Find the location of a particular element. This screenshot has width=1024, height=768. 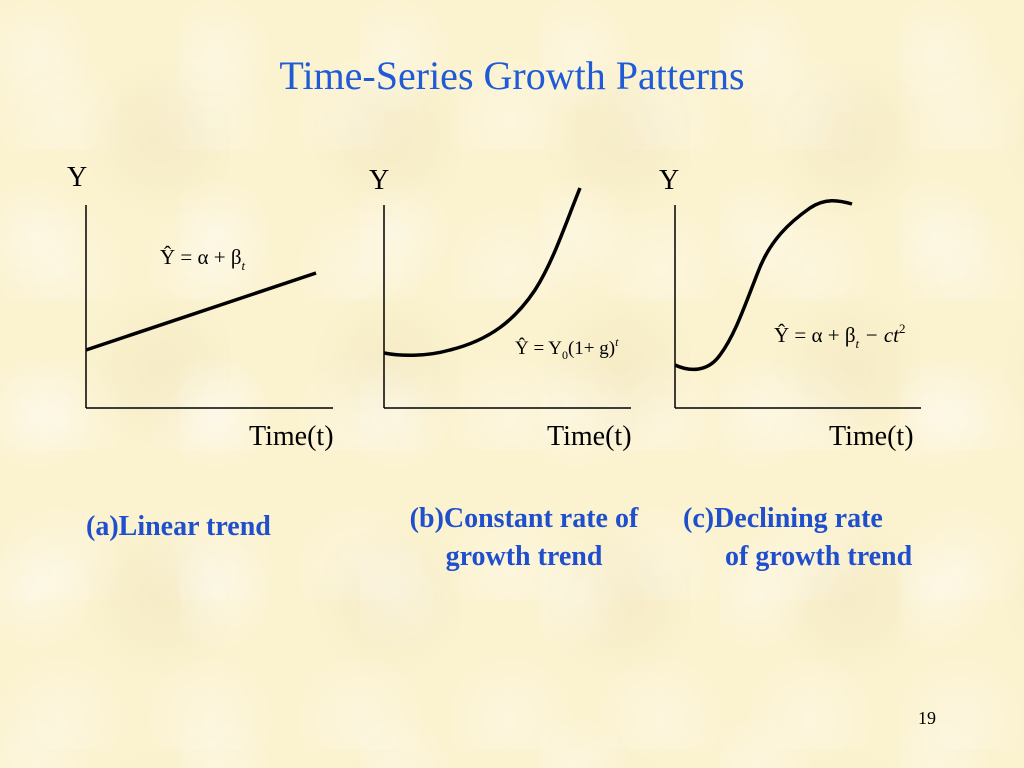

panel-c-caption-line-1: (c)Declining rate is located at coordinates (783, 518).